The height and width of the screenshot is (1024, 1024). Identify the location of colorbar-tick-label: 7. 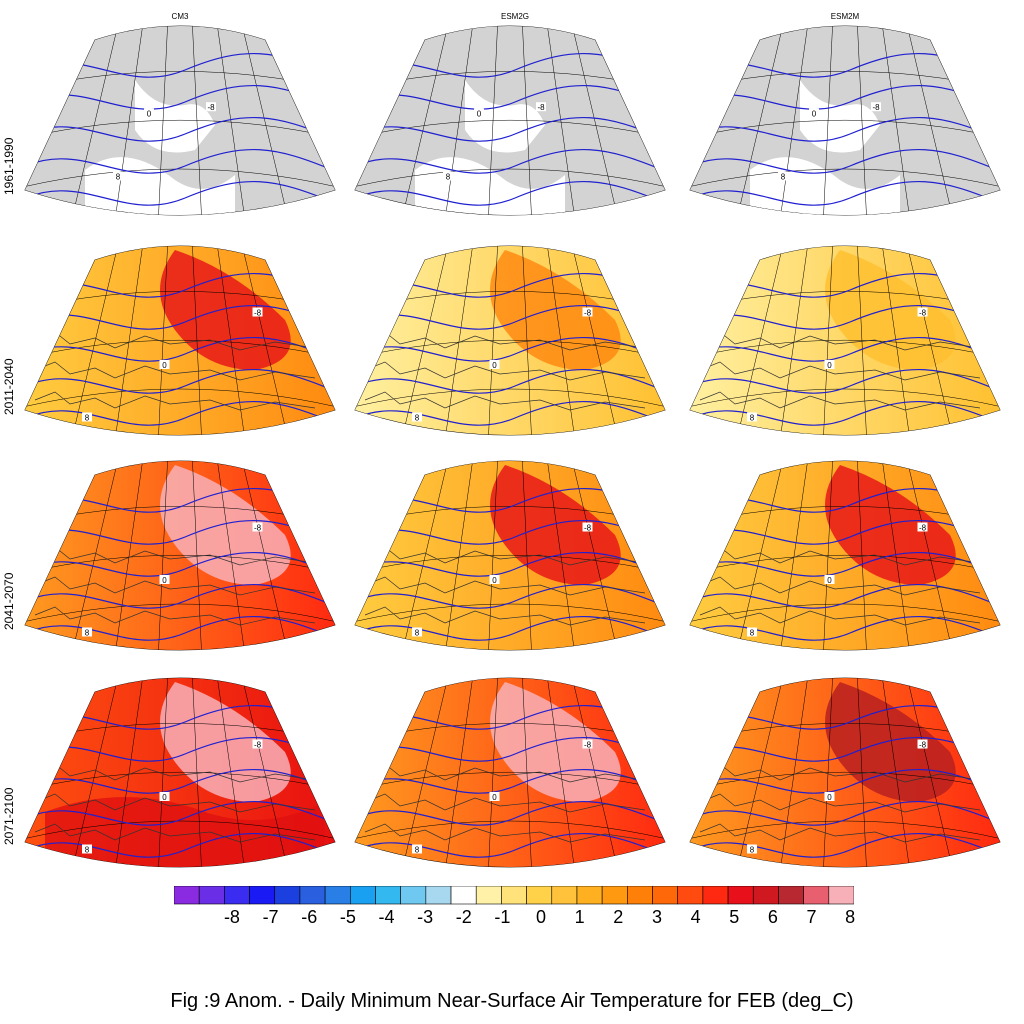
(811, 917).